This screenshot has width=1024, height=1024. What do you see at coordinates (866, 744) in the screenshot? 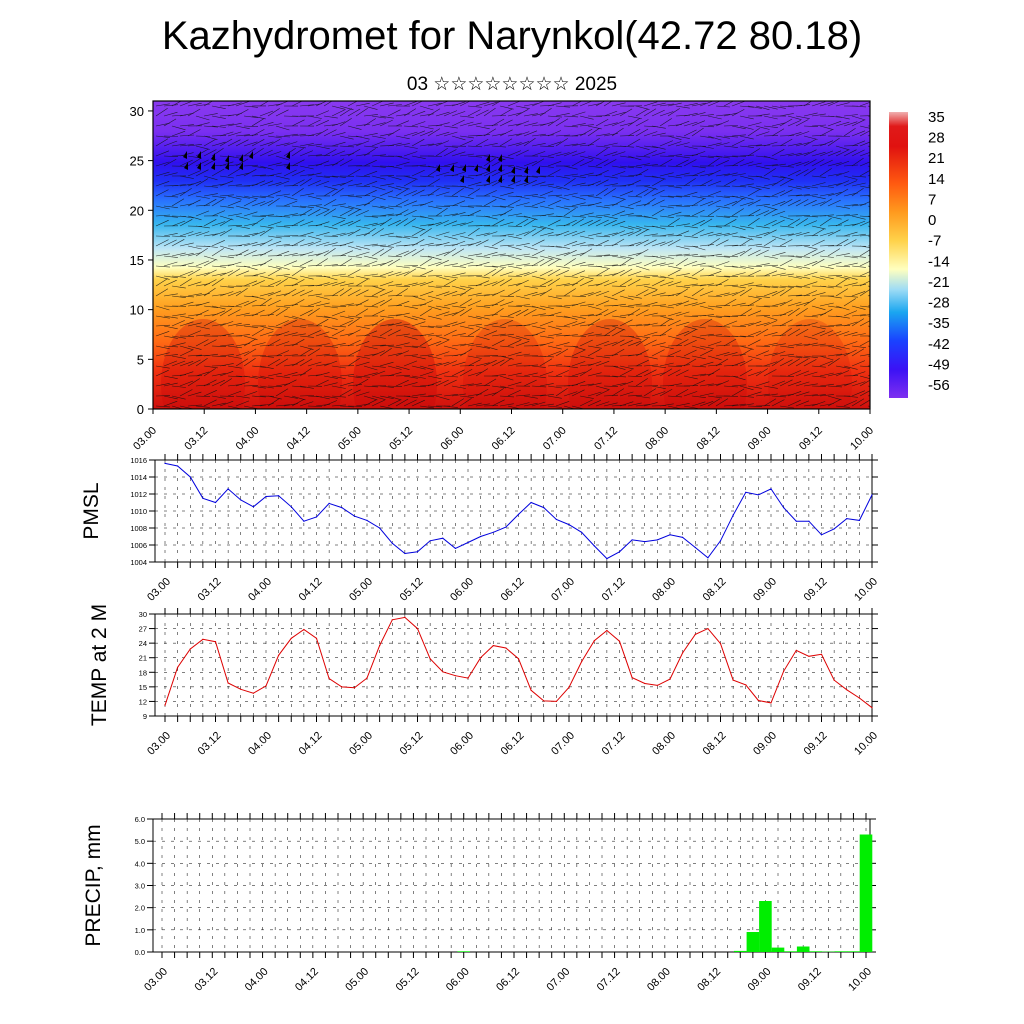
I see `x-tick-label: 10.00` at bounding box center [866, 744].